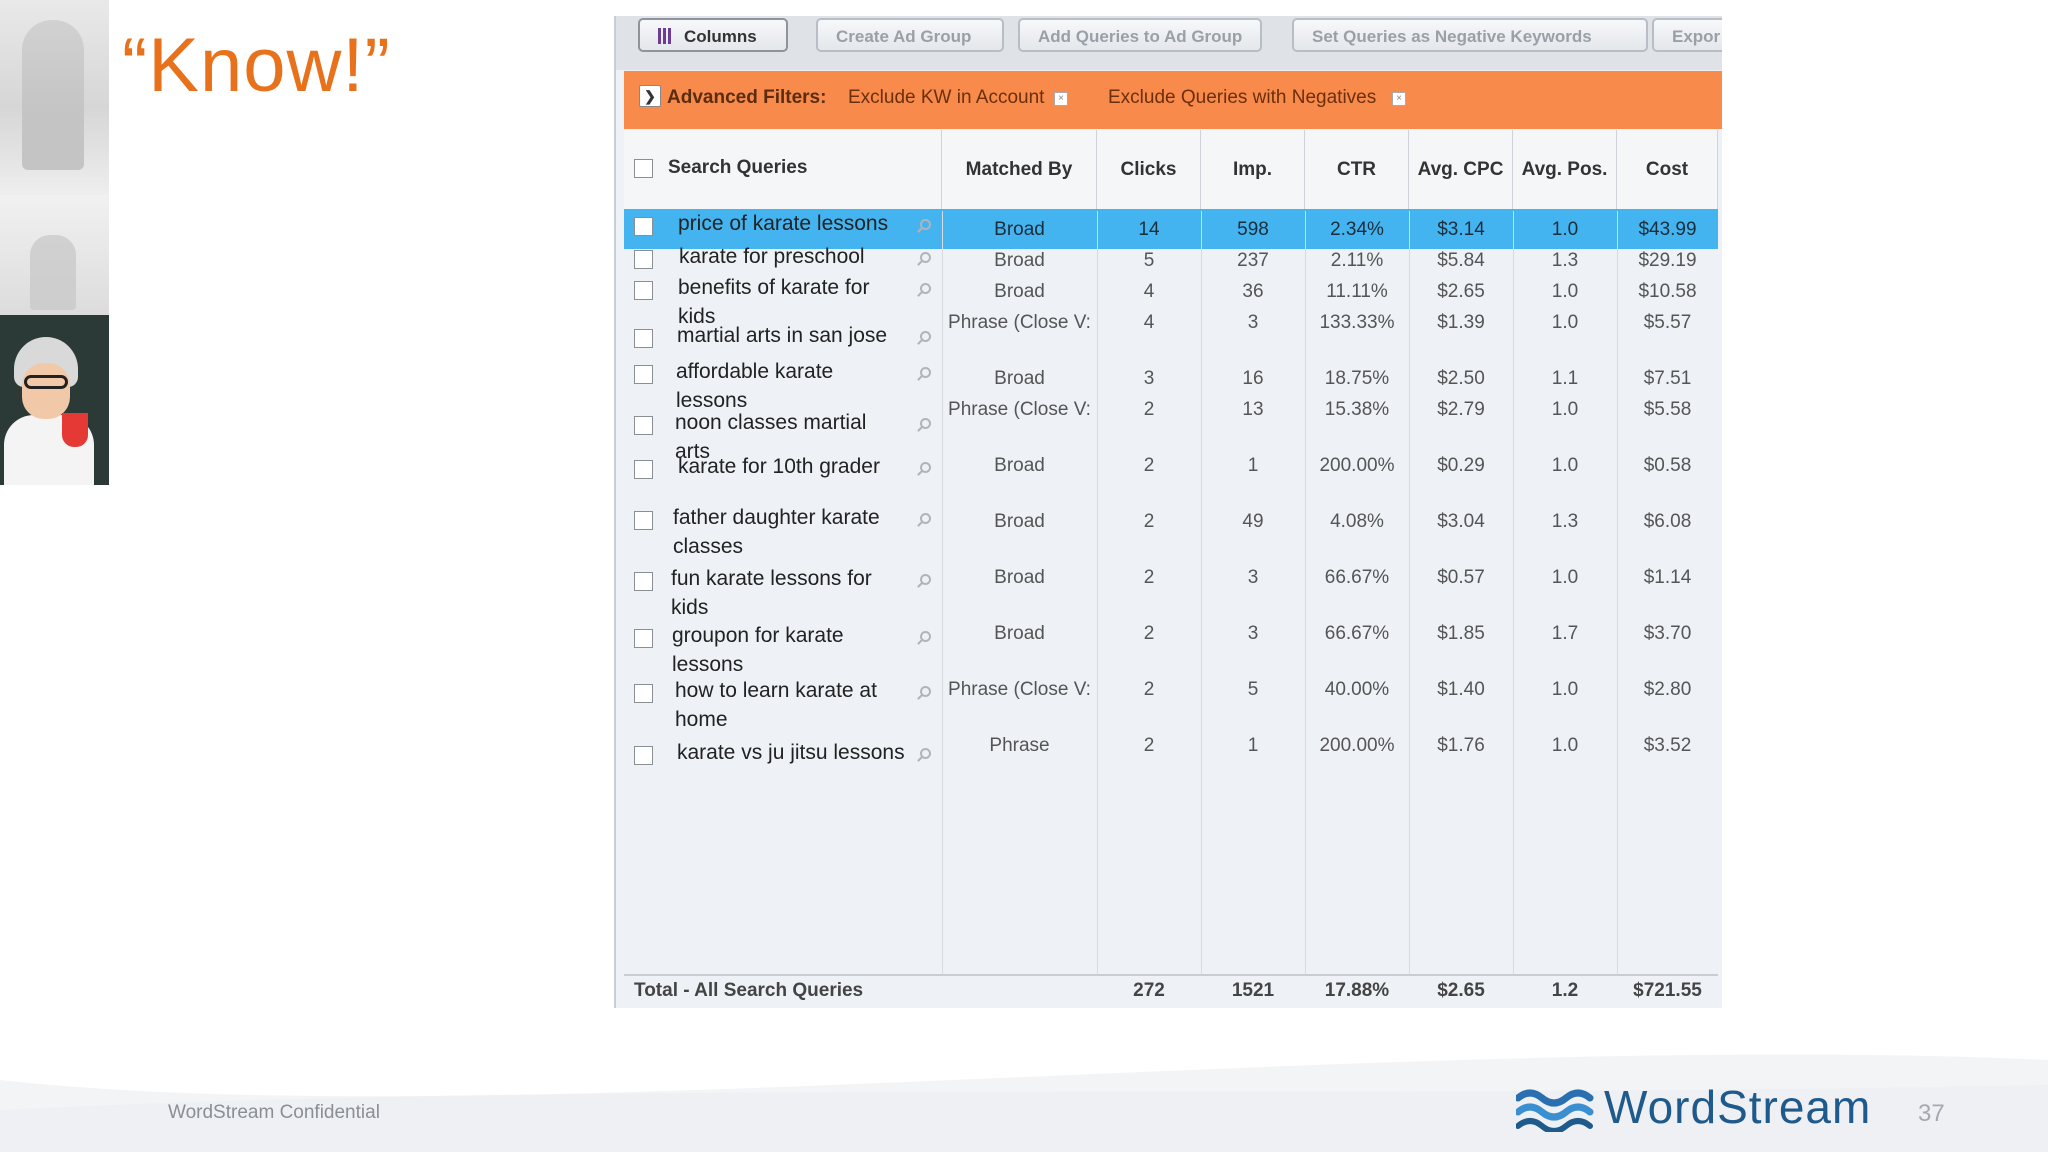 The height and width of the screenshot is (1152, 2048). I want to click on cell-ctr: 133.33%, so click(1357, 322).